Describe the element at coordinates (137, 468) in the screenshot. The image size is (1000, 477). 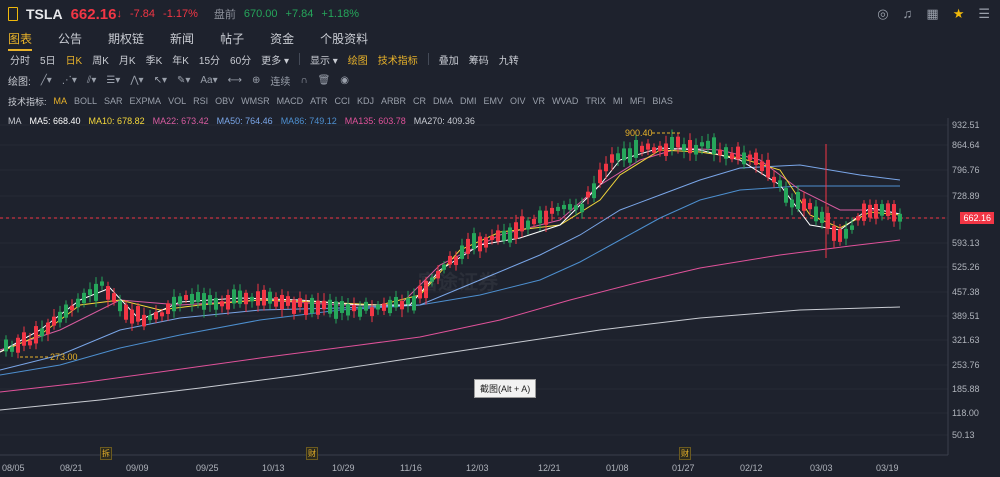
I see `x-tick-label: 09/09` at that location.